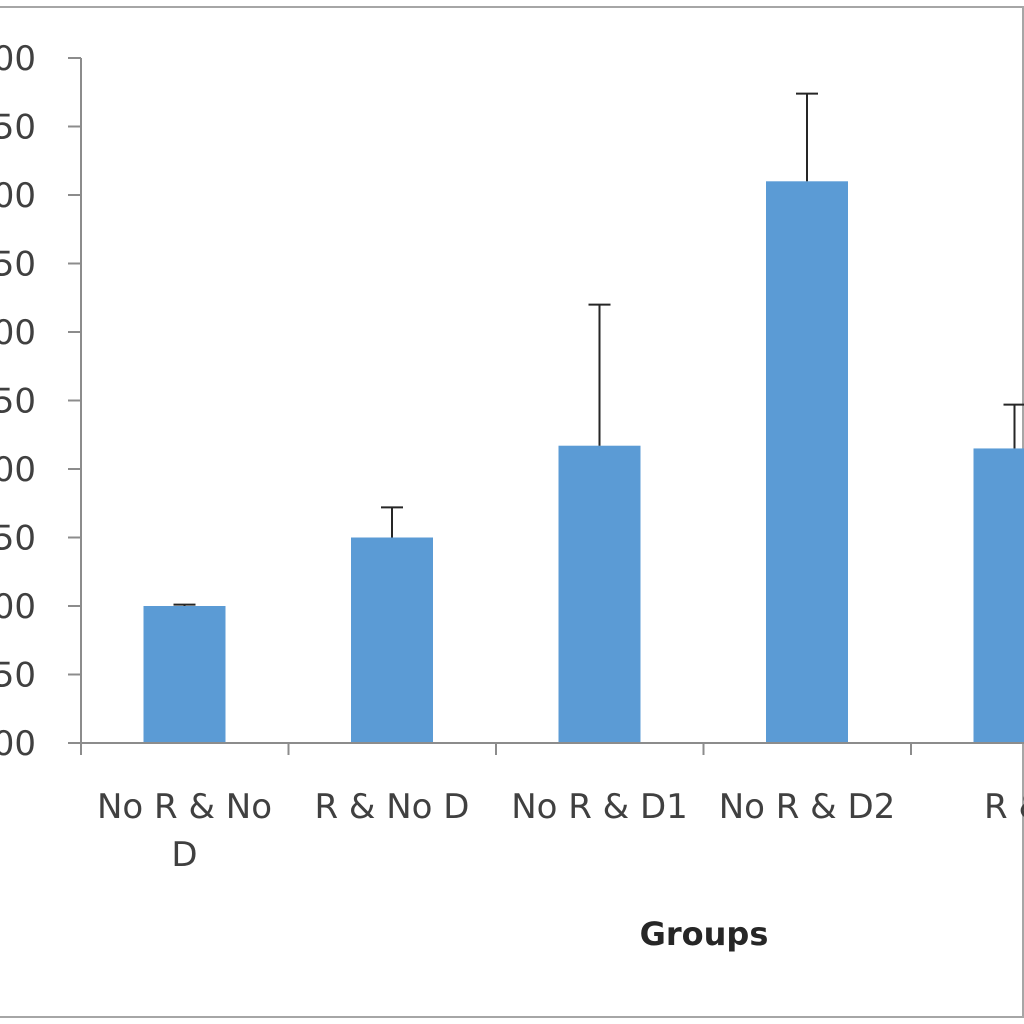 The height and width of the screenshot is (1024, 1024). I want to click on y-axis: 000 050 100 150 200 250 300 350 400 450 500, so click(41, 401).